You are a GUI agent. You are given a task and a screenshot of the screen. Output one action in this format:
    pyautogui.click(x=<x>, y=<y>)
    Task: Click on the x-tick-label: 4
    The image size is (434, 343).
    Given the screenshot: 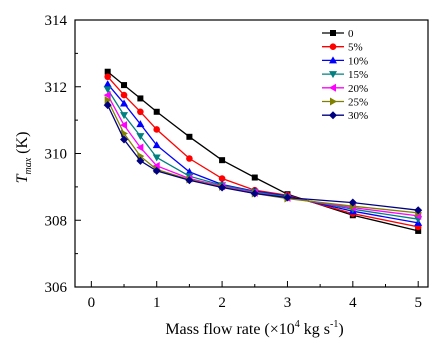 What is the action you would take?
    pyautogui.click(x=353, y=303)
    